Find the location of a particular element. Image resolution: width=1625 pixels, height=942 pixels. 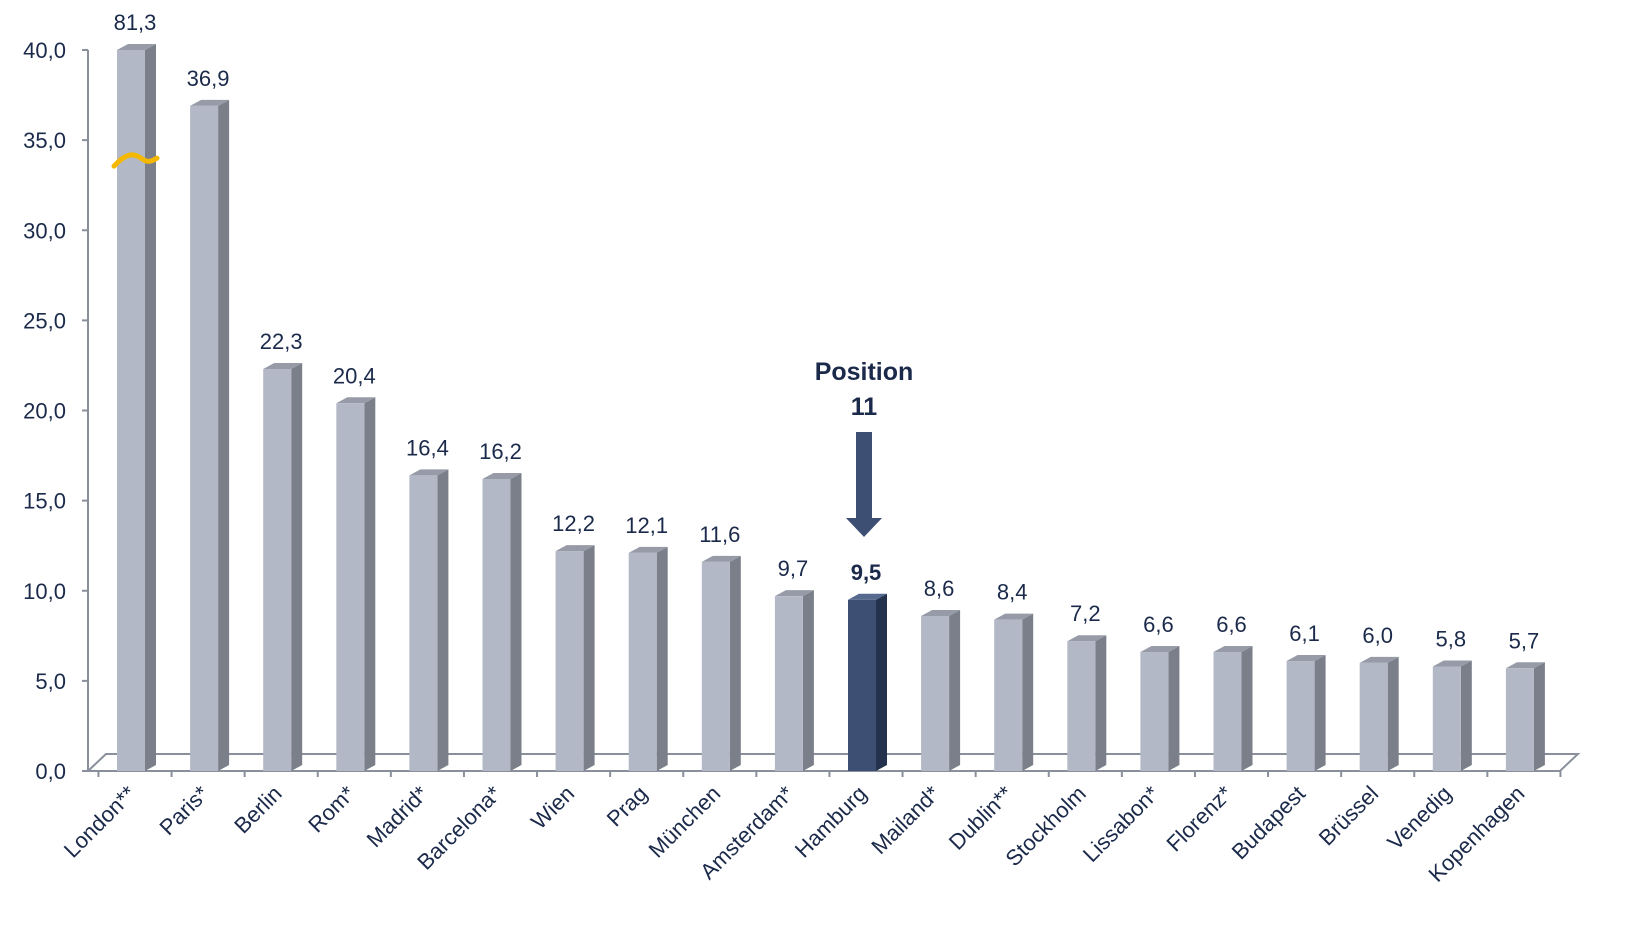

y-tick-label: 35,0 is located at coordinates (44, 140).